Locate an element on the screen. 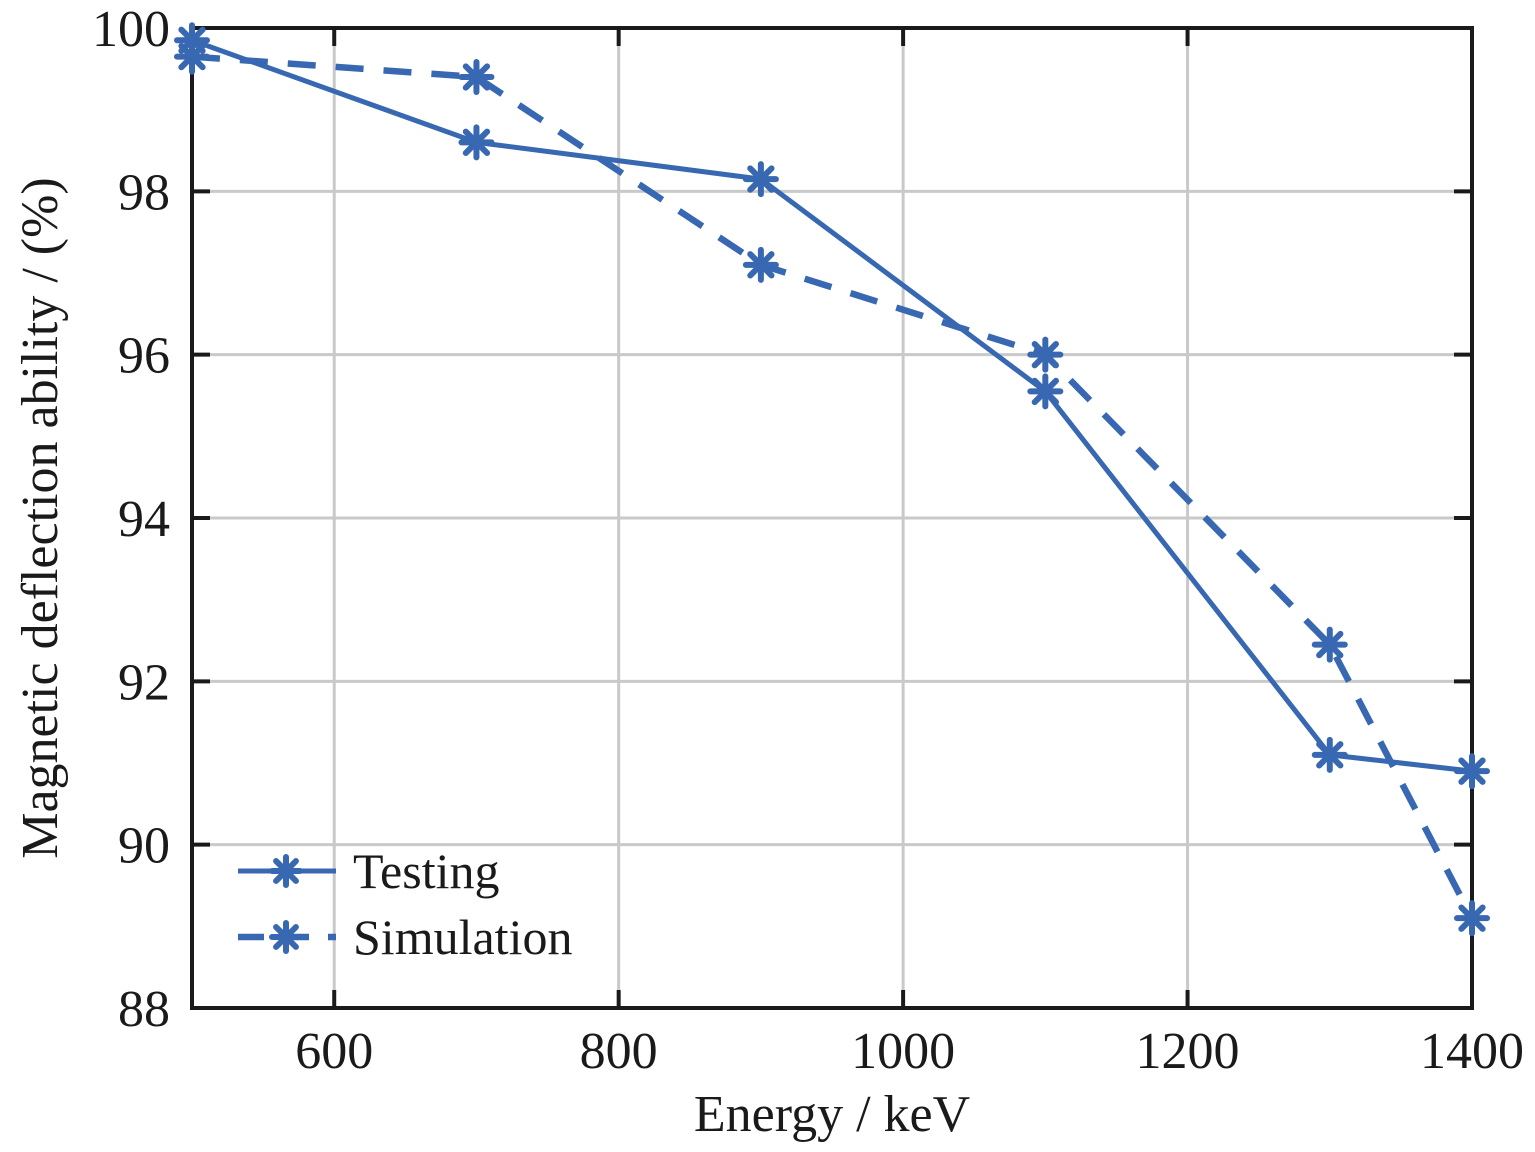 The width and height of the screenshot is (1535, 1152). x-tick-labels: 600 800 1000 1200 1400 is located at coordinates (909, 1051).